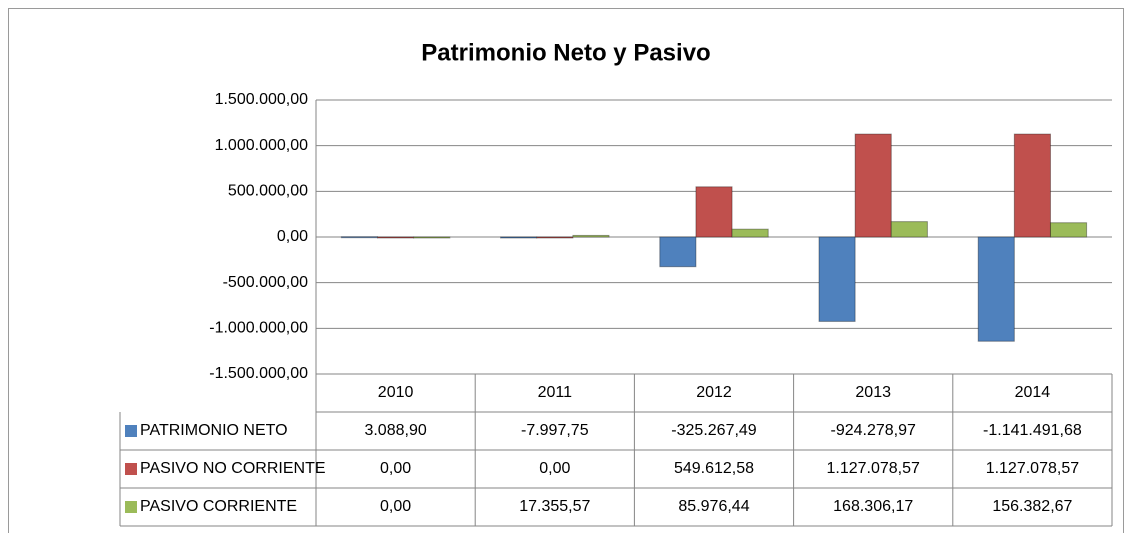  Describe the element at coordinates (714, 468) in the screenshot. I see `table-value: 549.612,58` at that location.